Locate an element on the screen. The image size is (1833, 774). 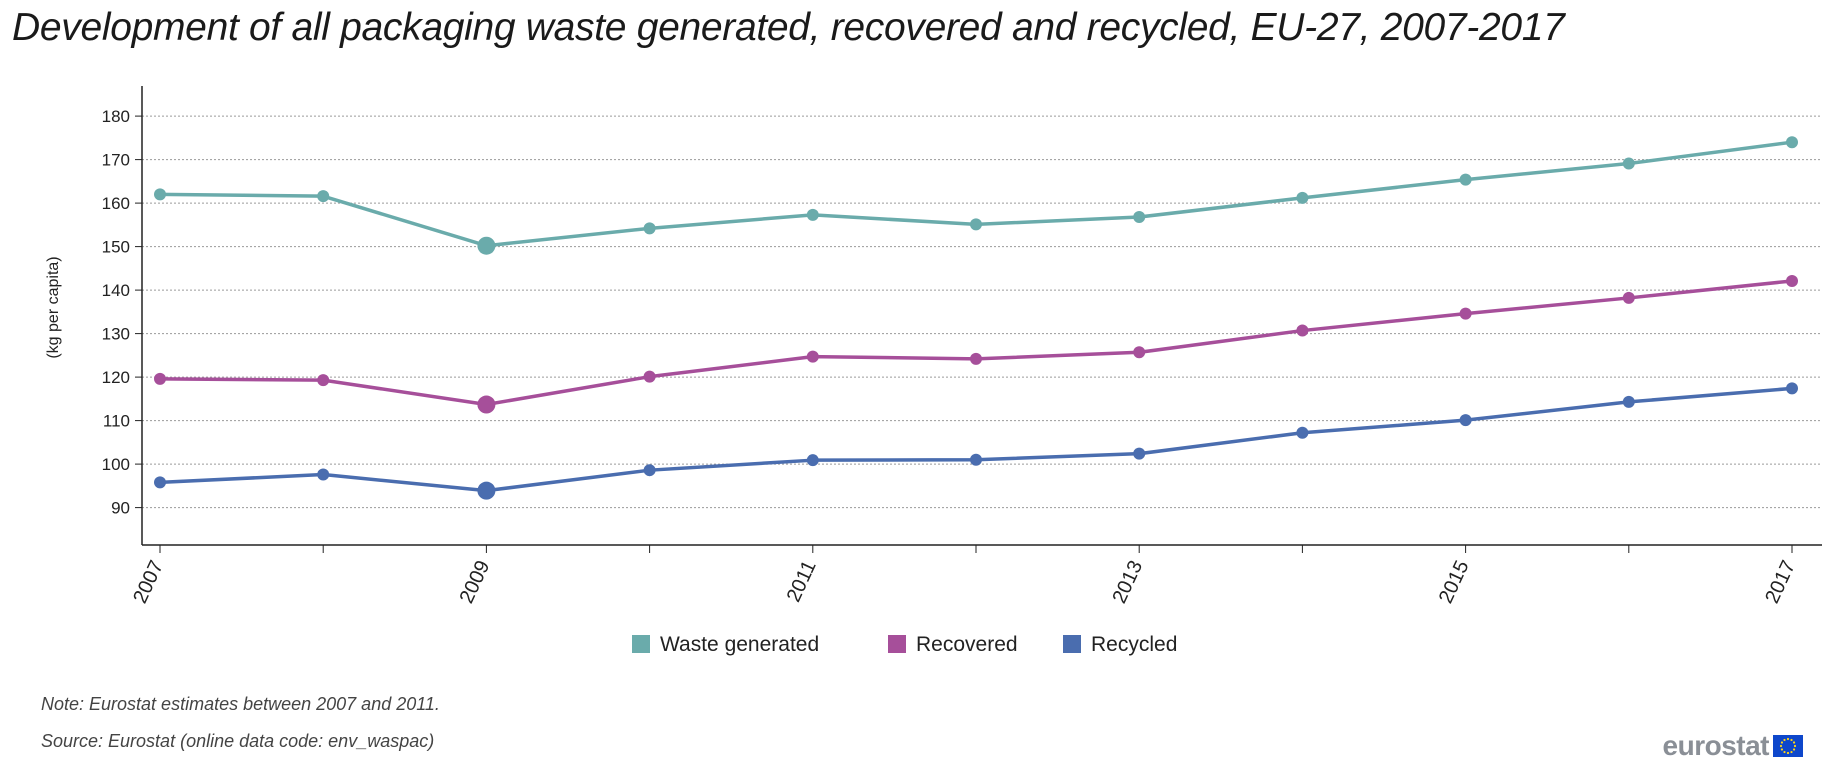
y-tick-label: 140 is located at coordinates (116, 290).